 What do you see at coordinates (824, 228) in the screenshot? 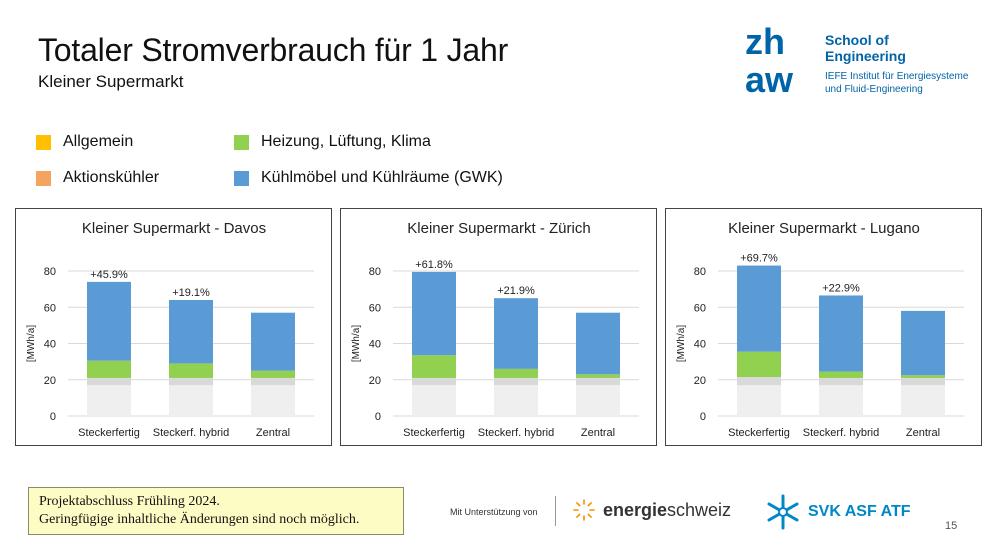
I see `chart-title: Kleiner Supermarkt - Lugano` at bounding box center [824, 228].